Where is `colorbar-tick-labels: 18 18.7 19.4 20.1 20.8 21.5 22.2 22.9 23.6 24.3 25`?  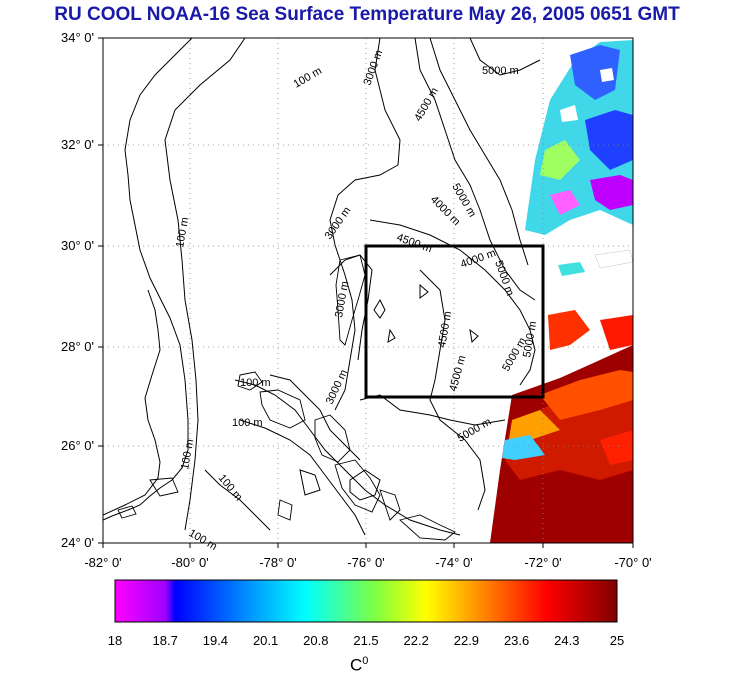
colorbar-tick-labels: 18 18.7 19.4 20.1 20.8 21.5 22.2 22.9 23.6 24.3 25 is located at coordinates (366, 640).